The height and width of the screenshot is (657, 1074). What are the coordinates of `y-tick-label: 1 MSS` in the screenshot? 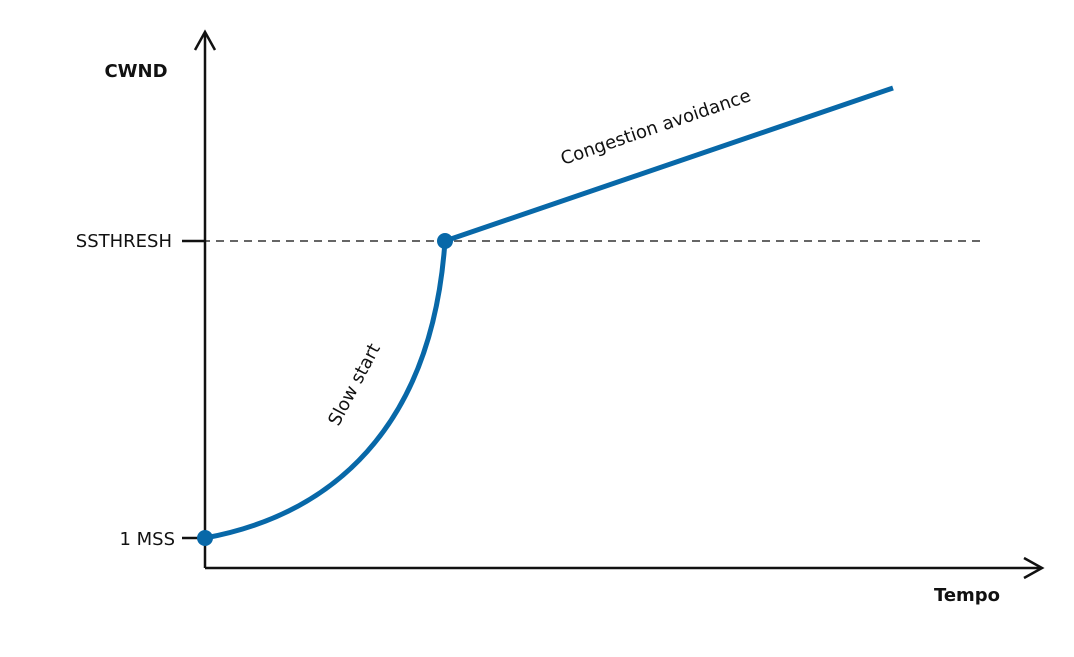 It's located at (147, 539).